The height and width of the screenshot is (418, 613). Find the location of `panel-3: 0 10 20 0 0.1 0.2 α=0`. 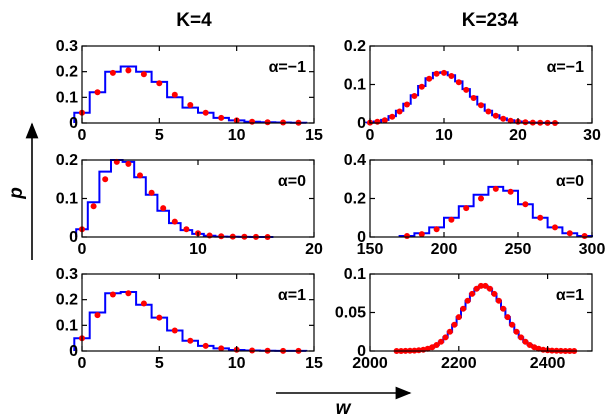

panel-3: 0 10 20 0 0.1 0.2 α=0 is located at coordinates (189, 205).